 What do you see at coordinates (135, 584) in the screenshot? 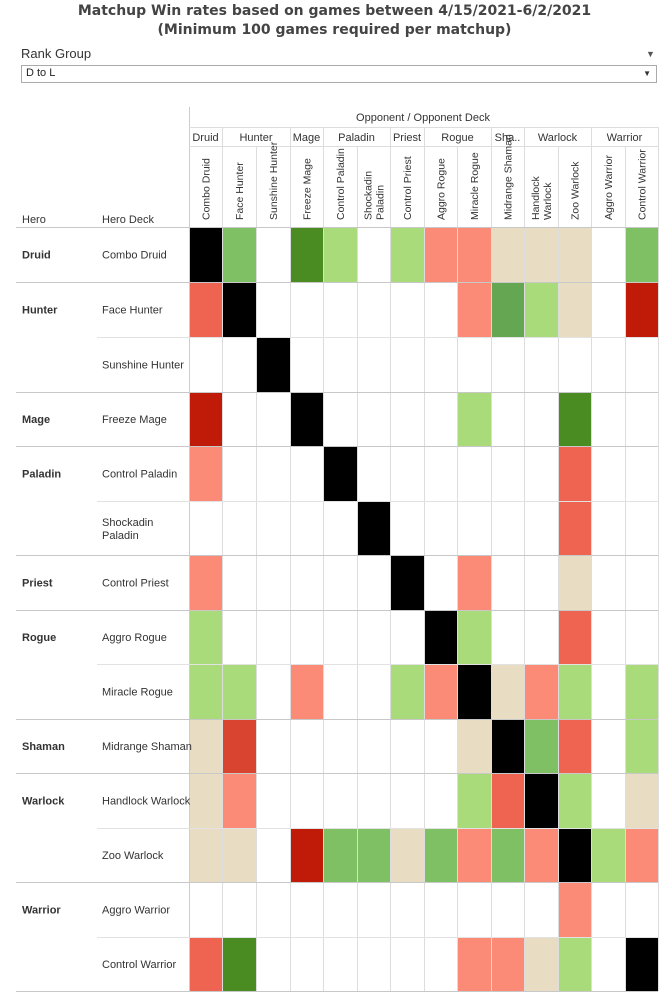
I see `row-deck-label: Control Priest` at bounding box center [135, 584].